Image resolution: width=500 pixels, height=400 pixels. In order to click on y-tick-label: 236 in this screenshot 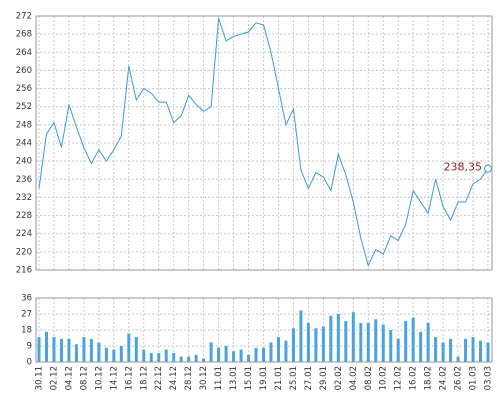, I will do `click(24, 180)`.